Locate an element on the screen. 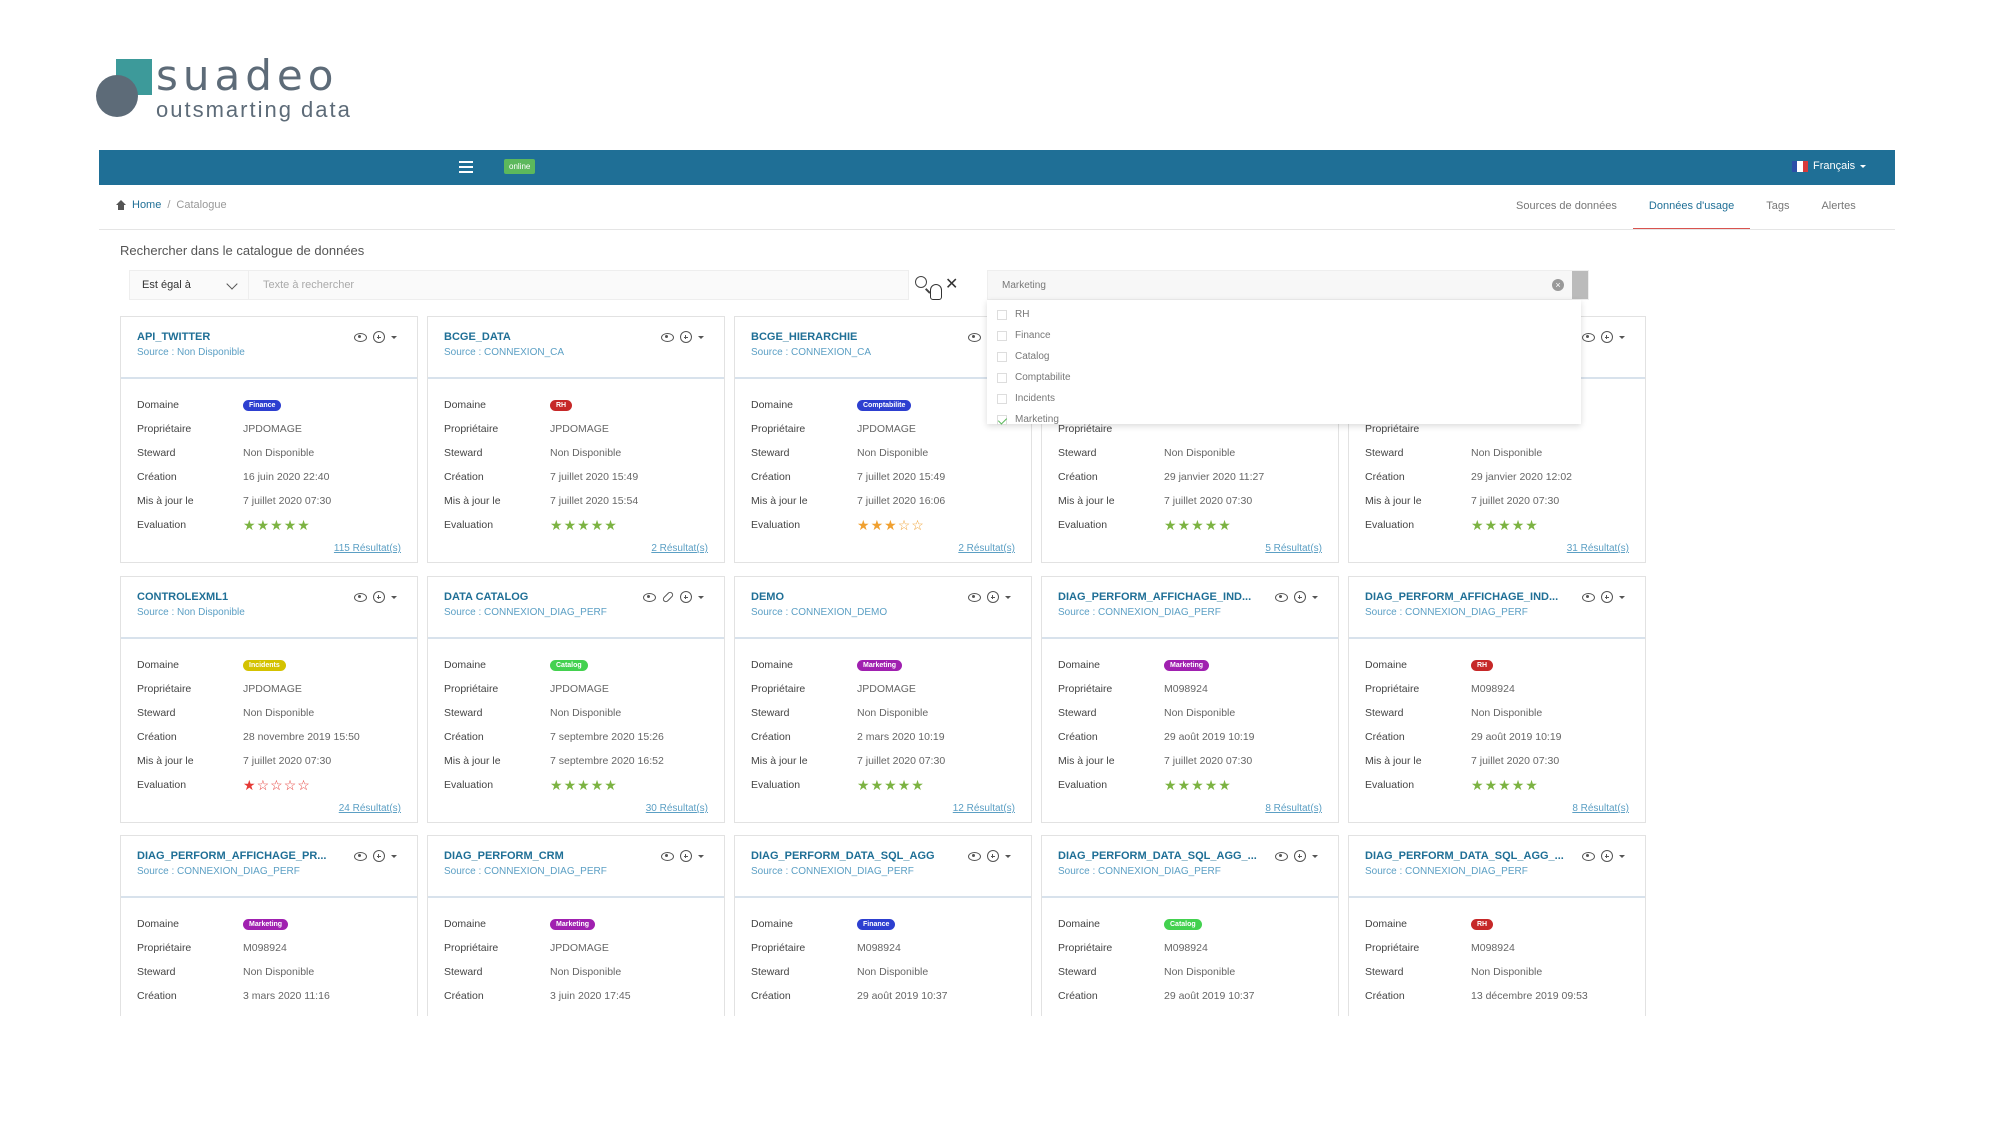 The height and width of the screenshot is (1125, 2000). card-title: DIAG_PERFORM_CRM is located at coordinates (504, 856).